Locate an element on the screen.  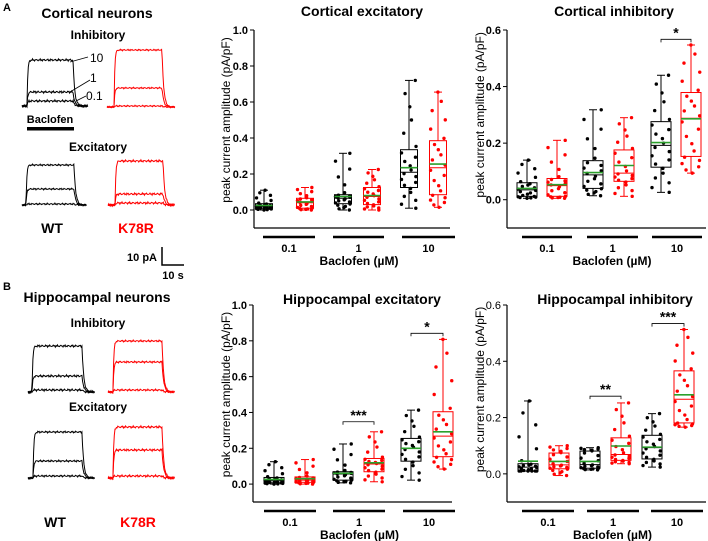
baclofen-label: Baclofen is located at coordinates (50, 120).